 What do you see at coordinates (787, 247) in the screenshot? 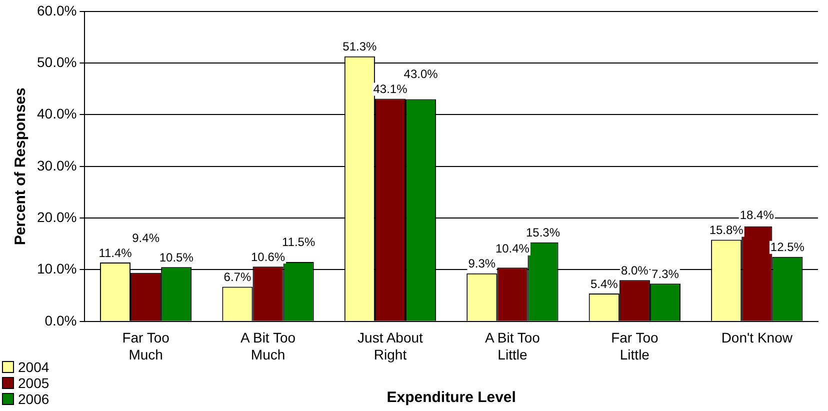
I see `data-label: 12.5%` at bounding box center [787, 247].